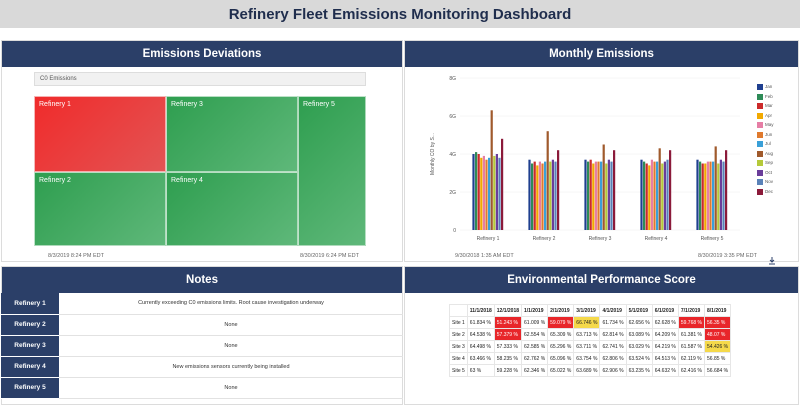 The image size is (800, 405). Describe the element at coordinates (480, 346) in the screenshot. I see `score-cell: 64.498 %` at that location.